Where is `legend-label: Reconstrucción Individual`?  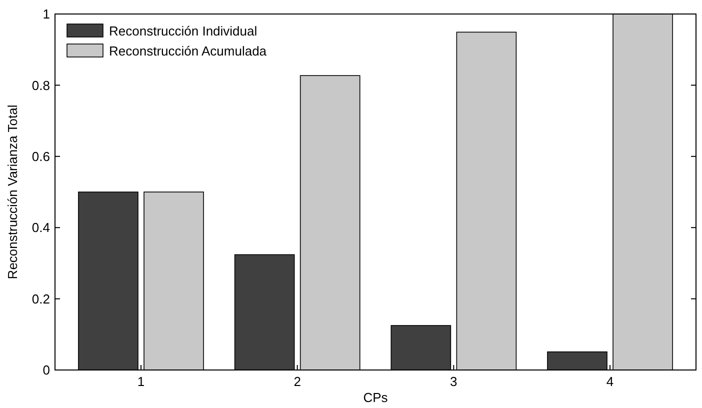 legend-label: Reconstrucción Individual is located at coordinates (183, 31).